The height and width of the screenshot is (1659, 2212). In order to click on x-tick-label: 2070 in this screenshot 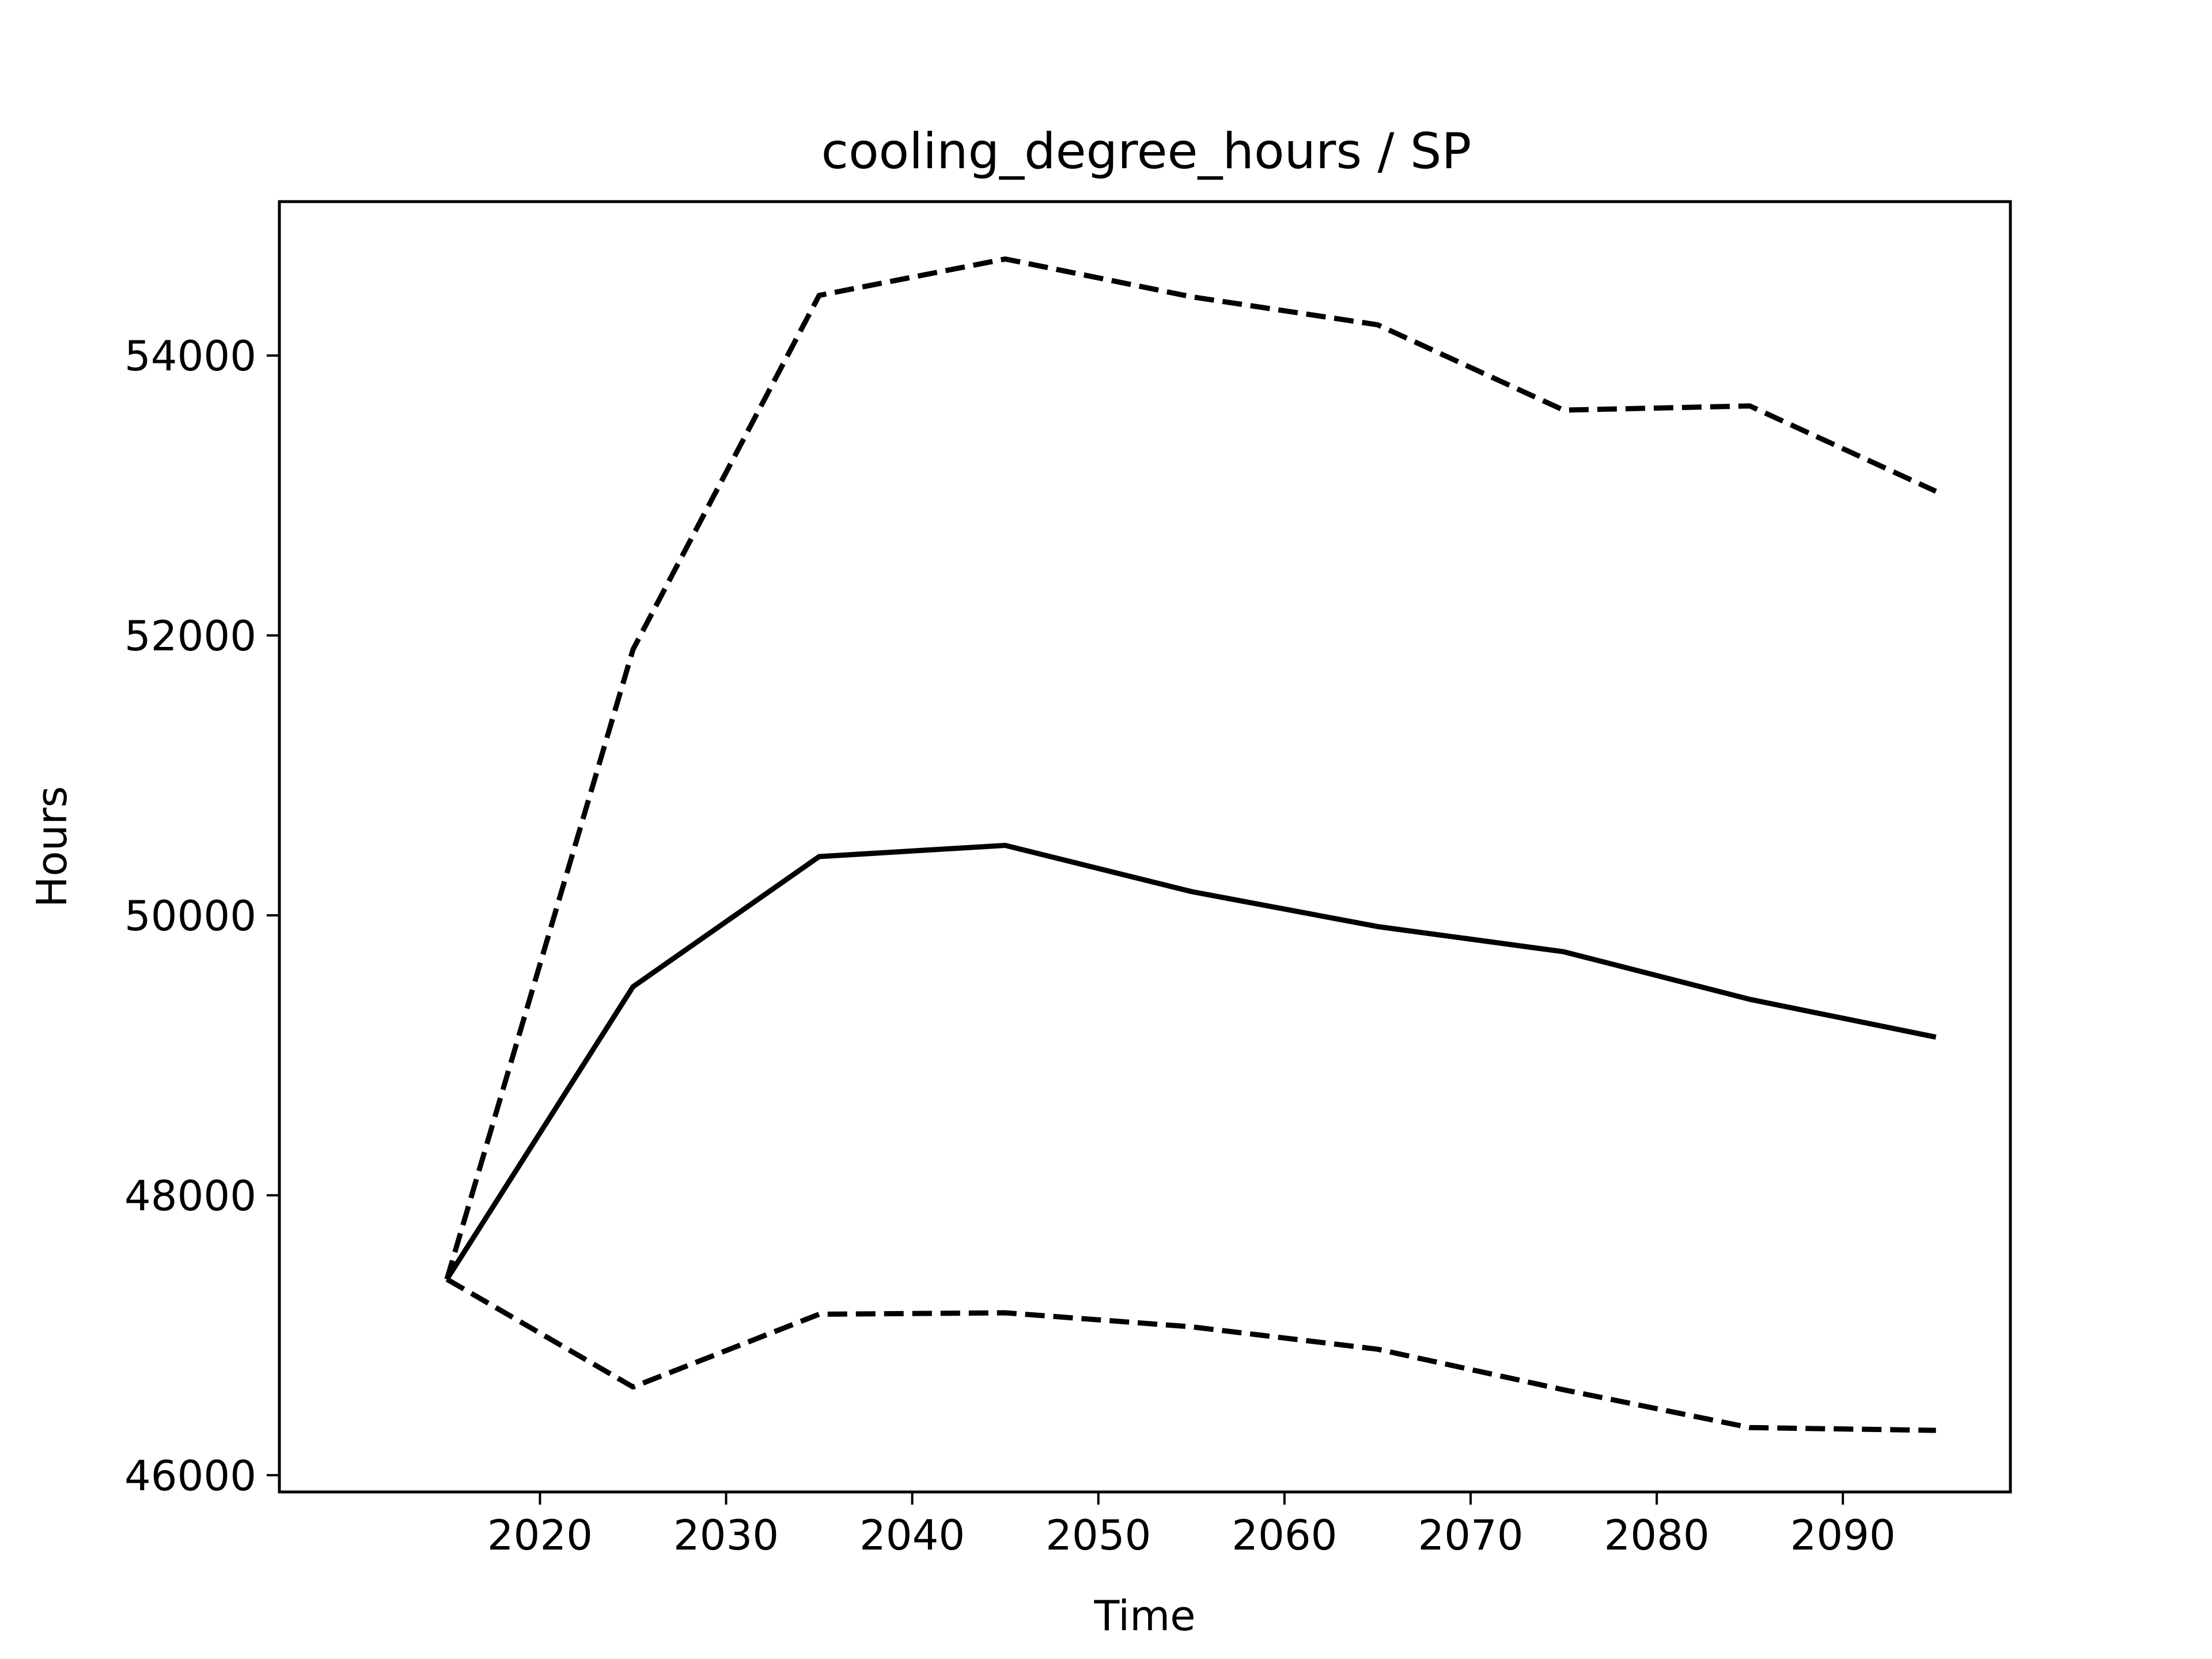, I will do `click(1470, 1535)`.